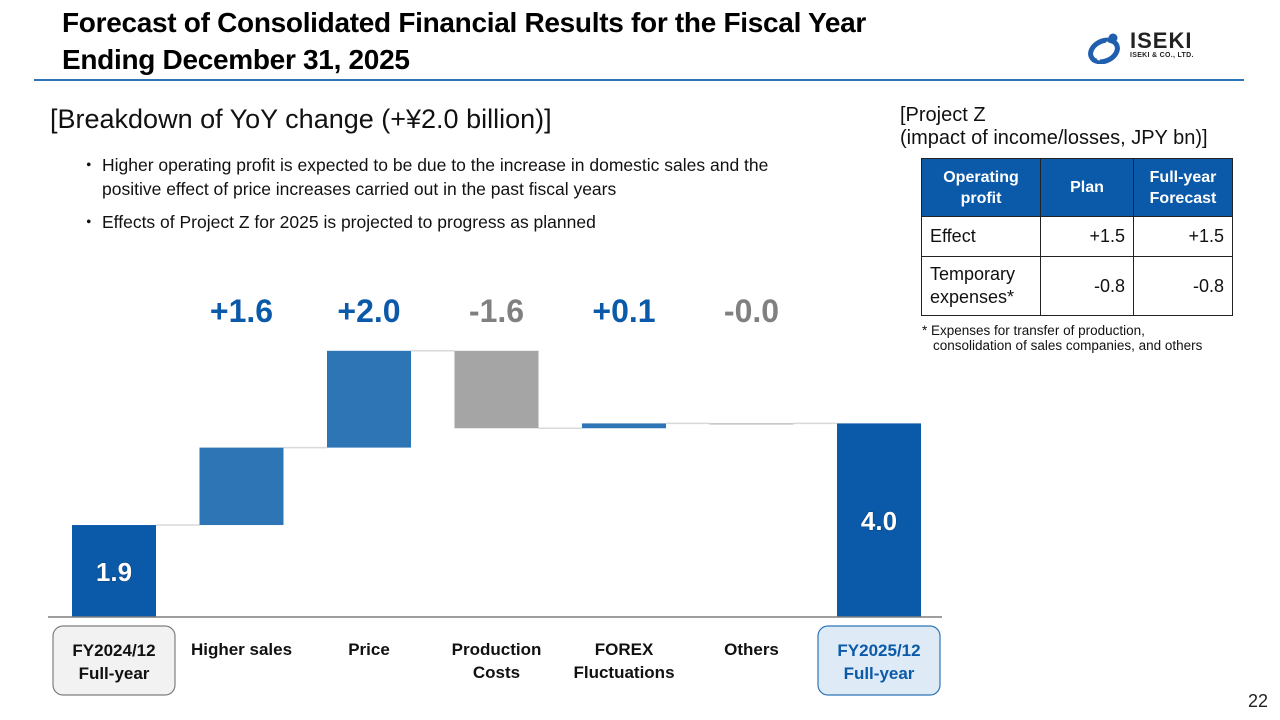 The width and height of the screenshot is (1280, 720). I want to click on category-label: FOREX Fluctuations, so click(623, 661).